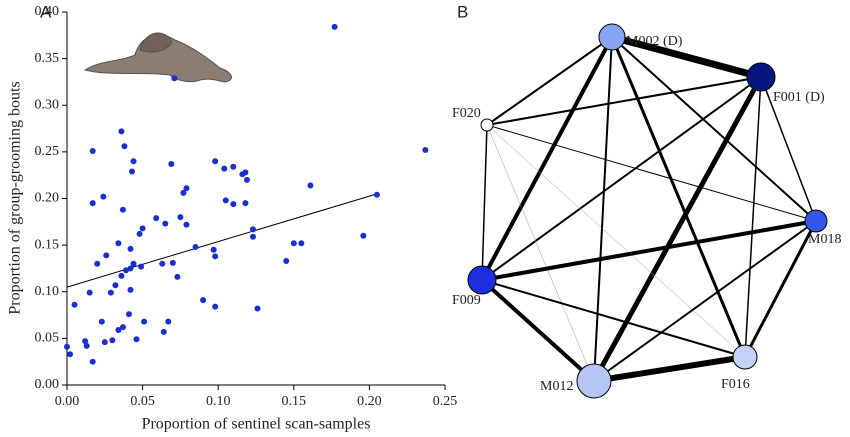  I want to click on y-tick-label: 0.25, so click(47, 151).